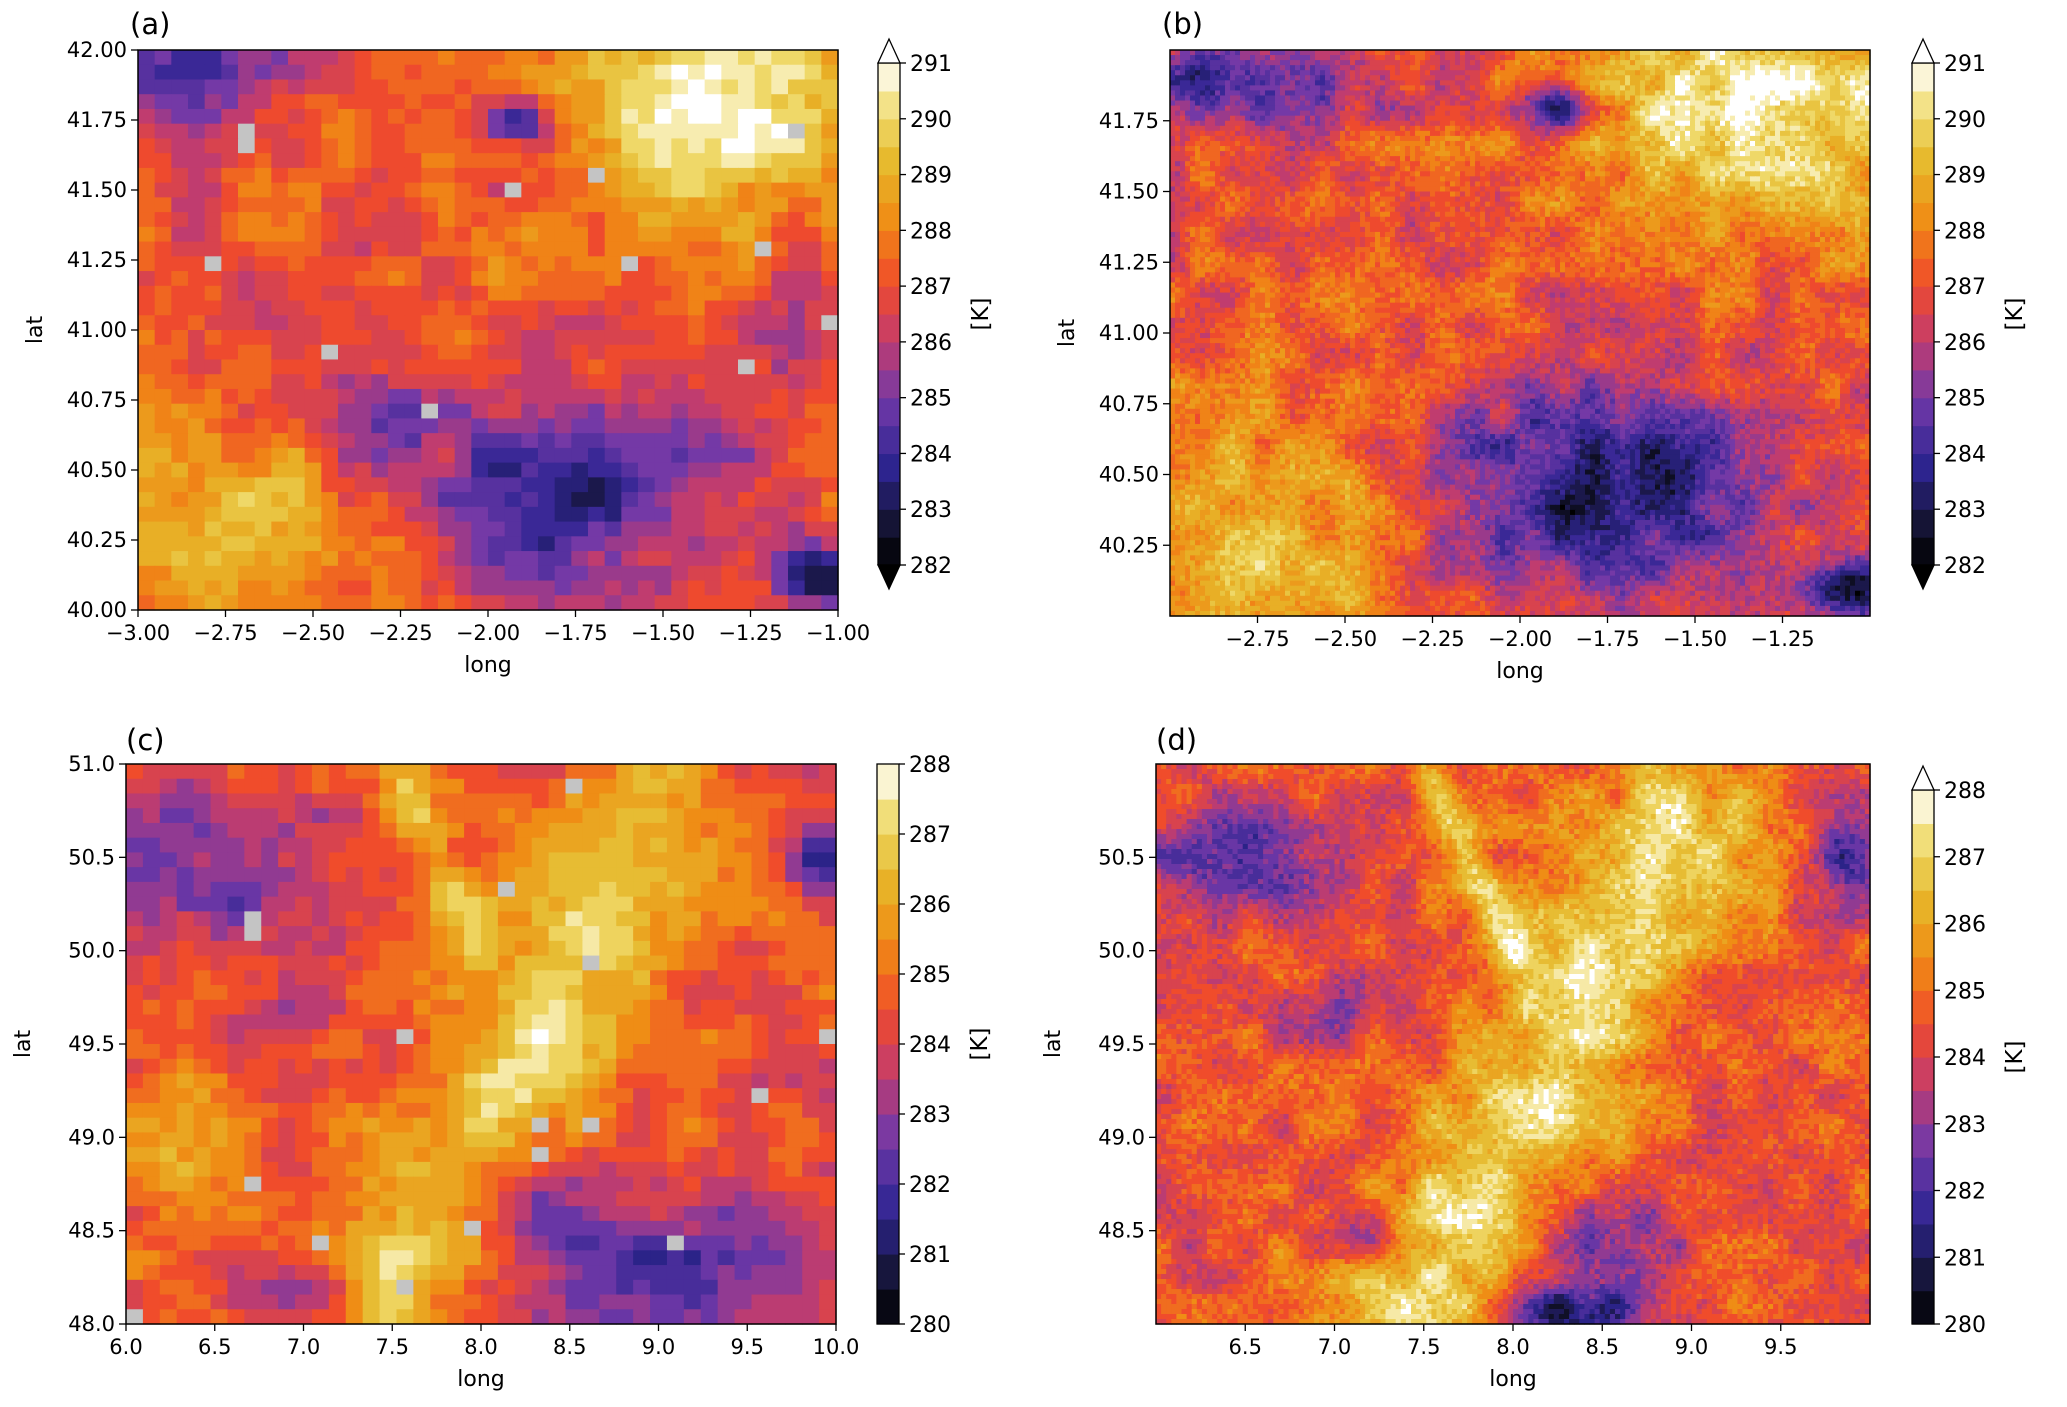  Describe the element at coordinates (931, 343) in the screenshot. I see `colorbar-tick-label: 286` at that location.